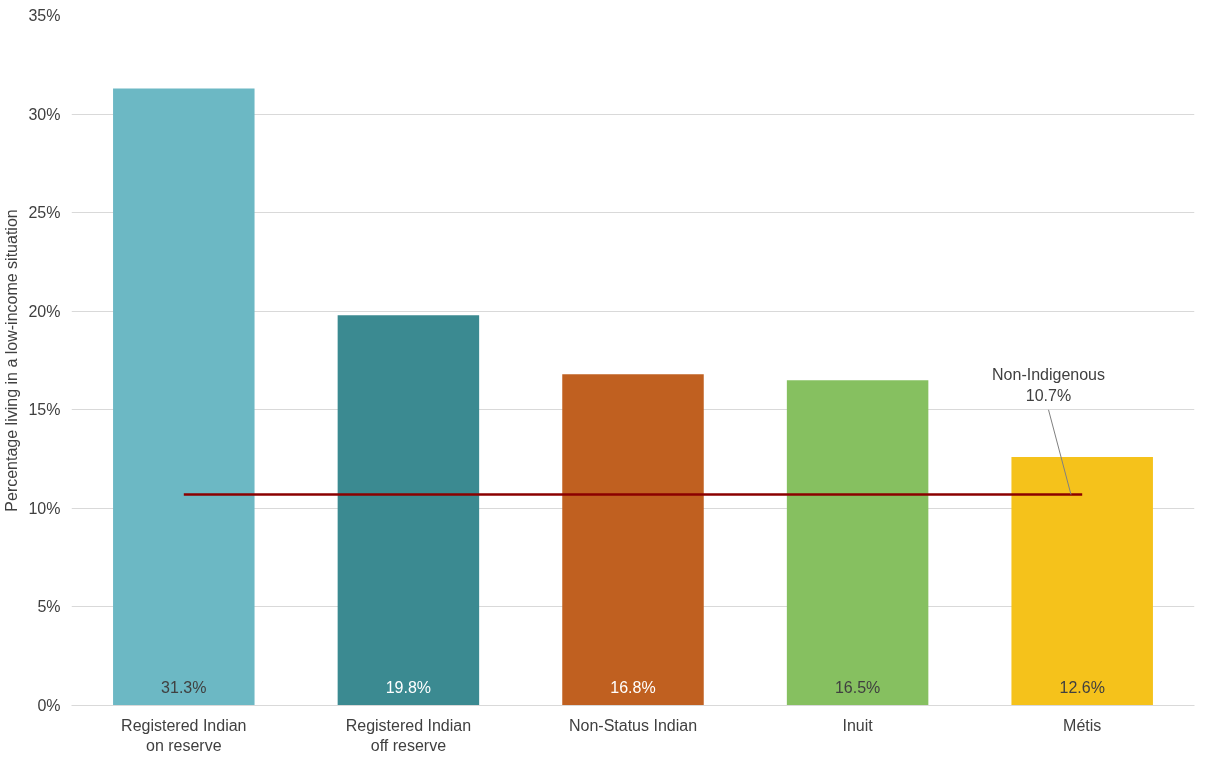 This screenshot has height=765, width=1209. I want to click on x-tick-label: Métis, so click(1082, 725).